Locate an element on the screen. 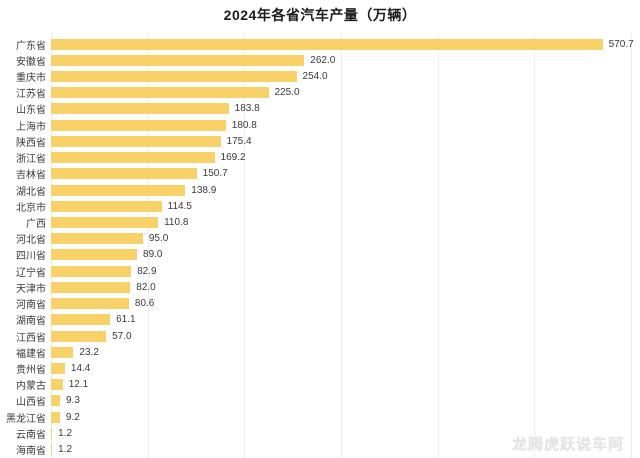  value-label: 57.0 is located at coordinates (122, 336).